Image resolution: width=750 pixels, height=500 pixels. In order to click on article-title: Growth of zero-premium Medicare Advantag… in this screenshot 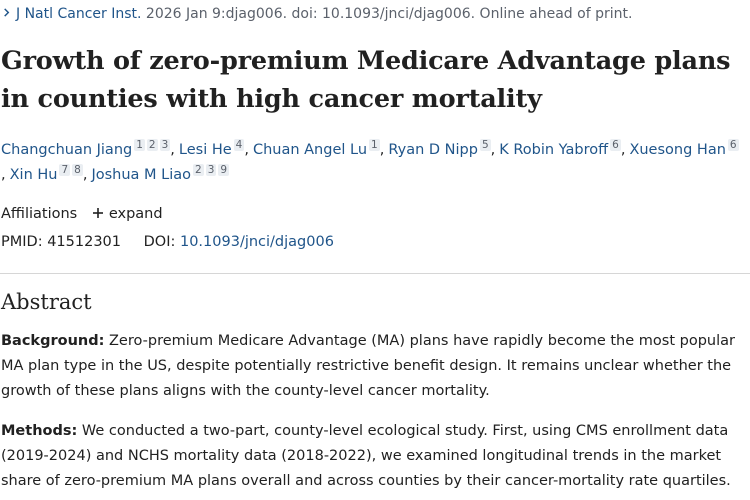, I will do `click(366, 80)`.